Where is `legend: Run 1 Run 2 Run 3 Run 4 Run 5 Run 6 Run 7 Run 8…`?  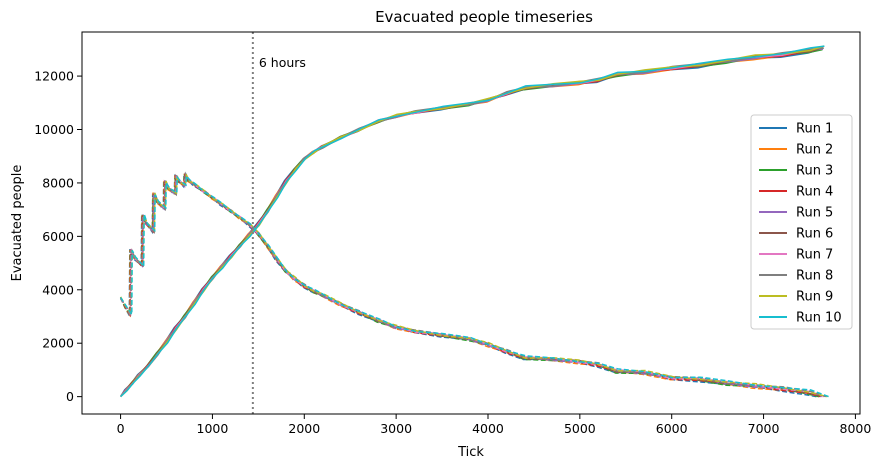
legend: Run 1 Run 2 Run 3 Run 4 Run 5 Run 6 Run 7 Run 8… is located at coordinates (801, 222).